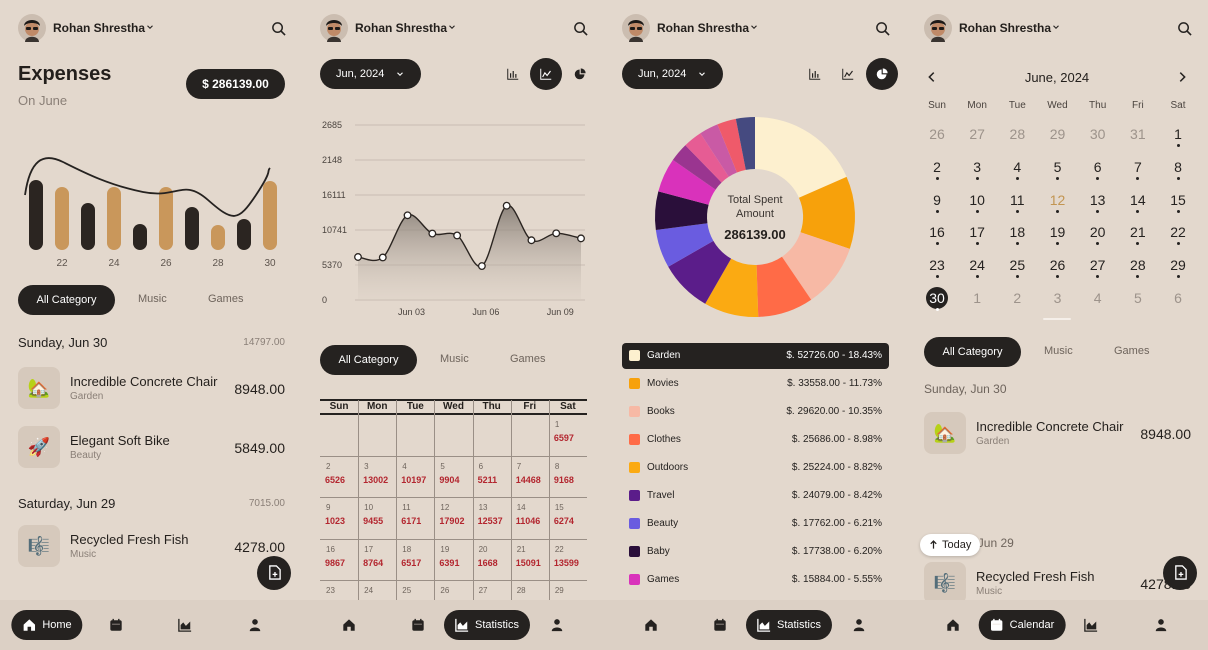 This screenshot has width=1208, height=650. Describe the element at coordinates (1097, 232) in the screenshot. I see `calendar-day: 20` at that location.